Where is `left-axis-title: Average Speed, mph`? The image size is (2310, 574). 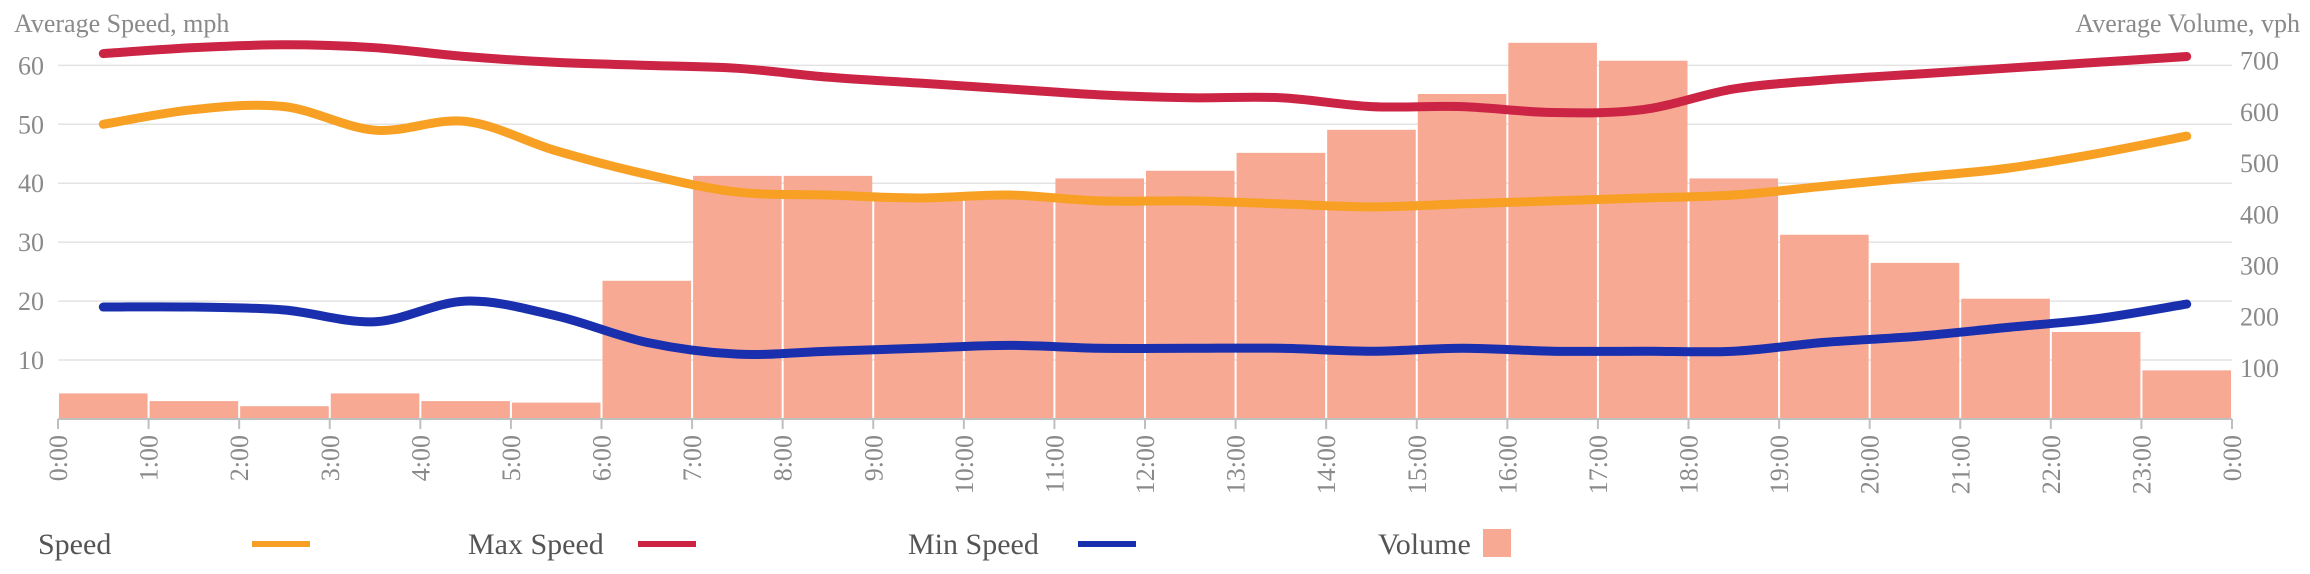
left-axis-title: Average Speed, mph is located at coordinates (121, 23).